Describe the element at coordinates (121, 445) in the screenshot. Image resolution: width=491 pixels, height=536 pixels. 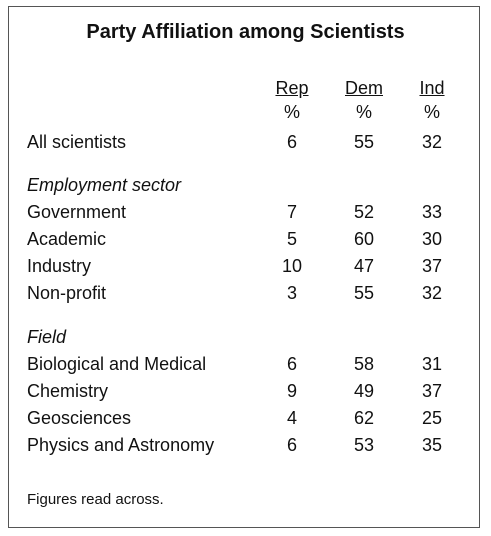
I see `row-label: Physics and Astronomy` at that location.